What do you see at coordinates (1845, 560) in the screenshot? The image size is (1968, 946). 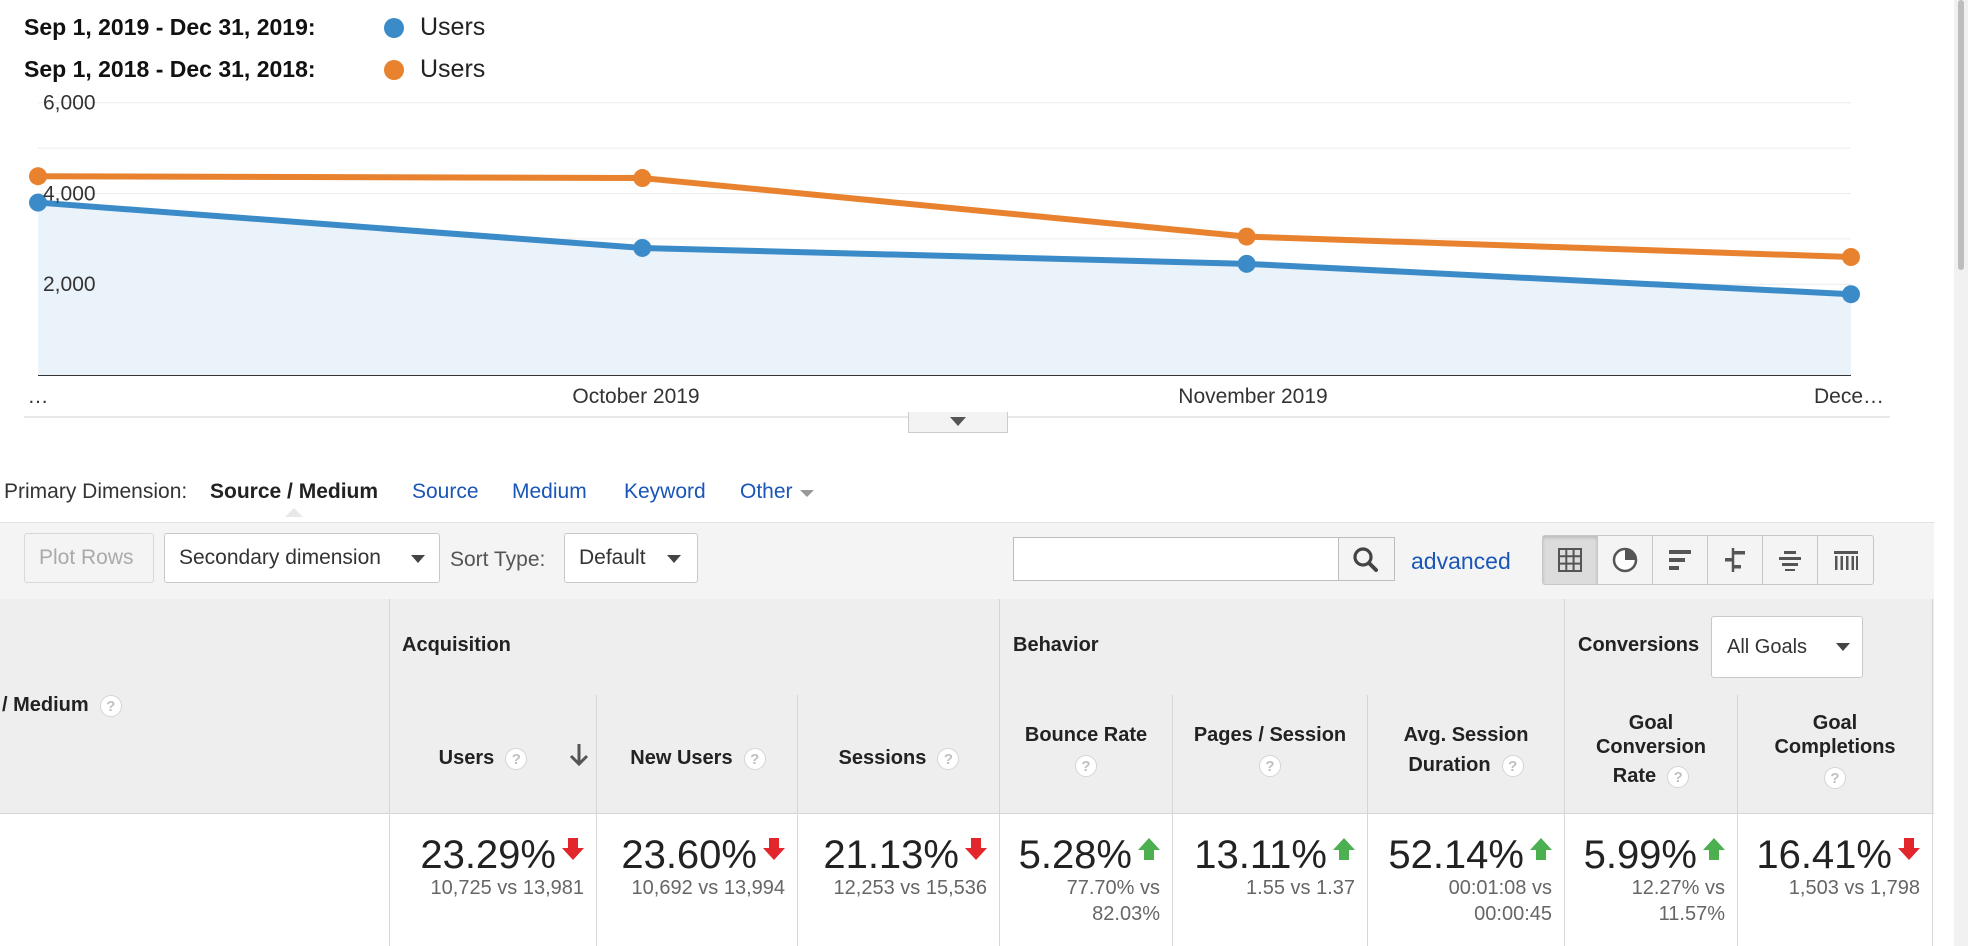 I see `pivot-view-button` at bounding box center [1845, 560].